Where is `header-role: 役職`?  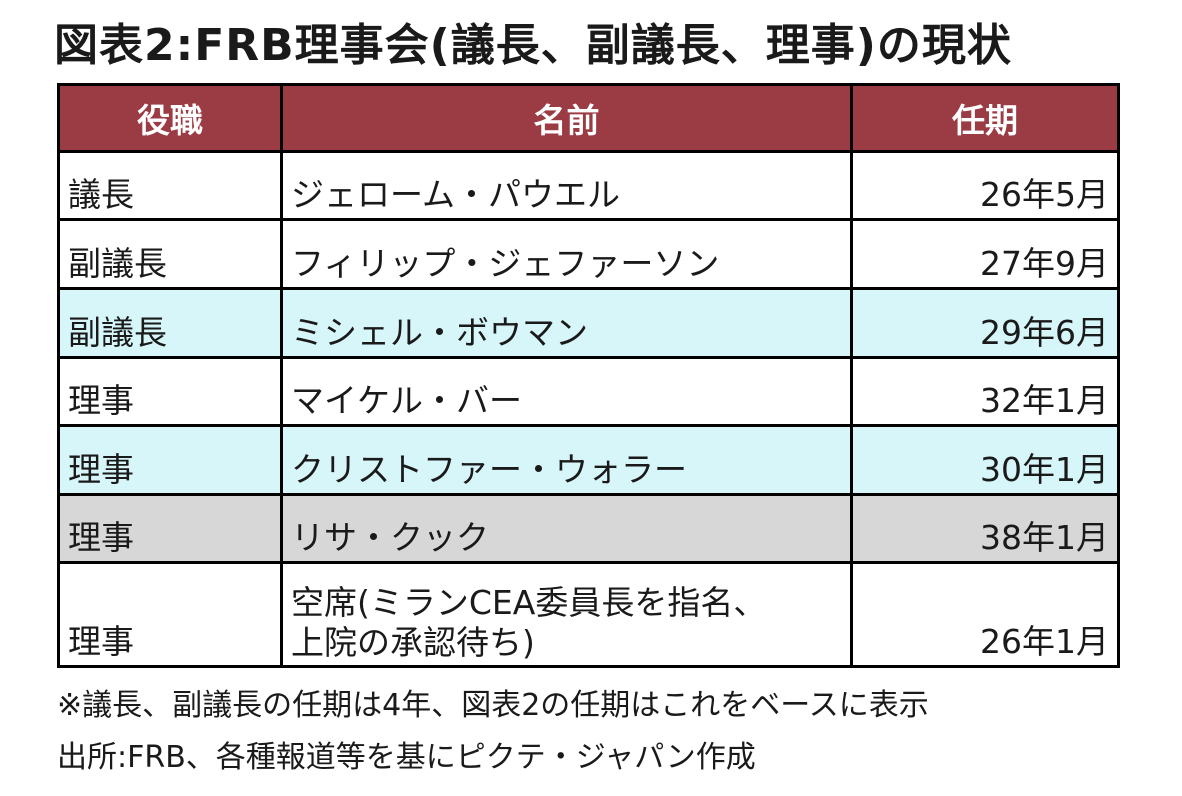 header-role: 役職 is located at coordinates (170, 118).